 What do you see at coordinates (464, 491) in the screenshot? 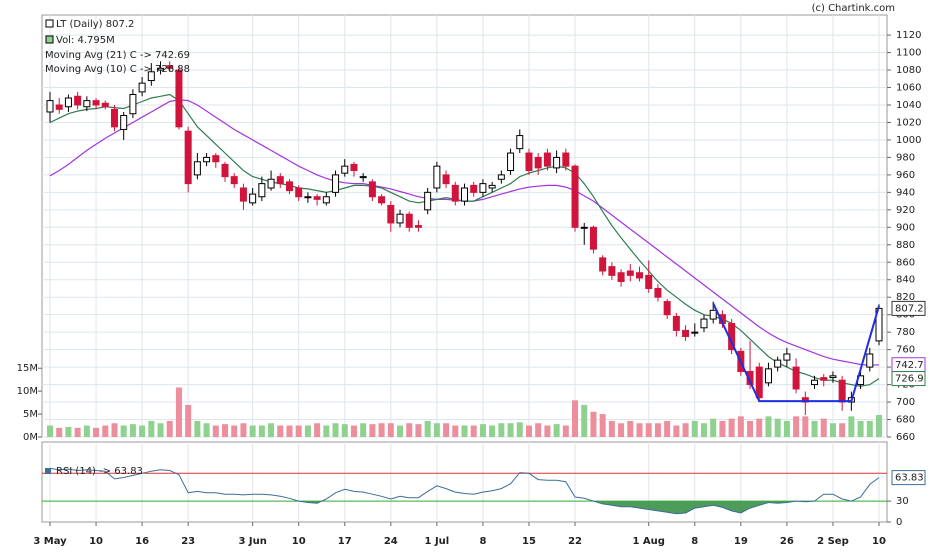
I see `rsi-line` at bounding box center [464, 491].